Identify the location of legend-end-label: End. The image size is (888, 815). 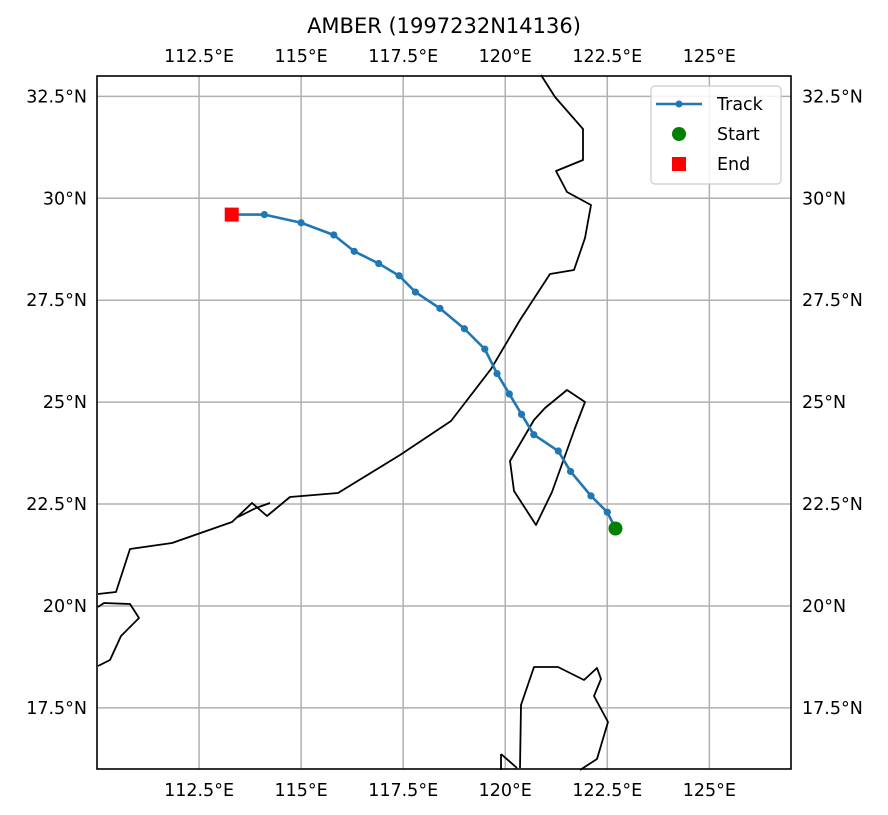
(733, 165).